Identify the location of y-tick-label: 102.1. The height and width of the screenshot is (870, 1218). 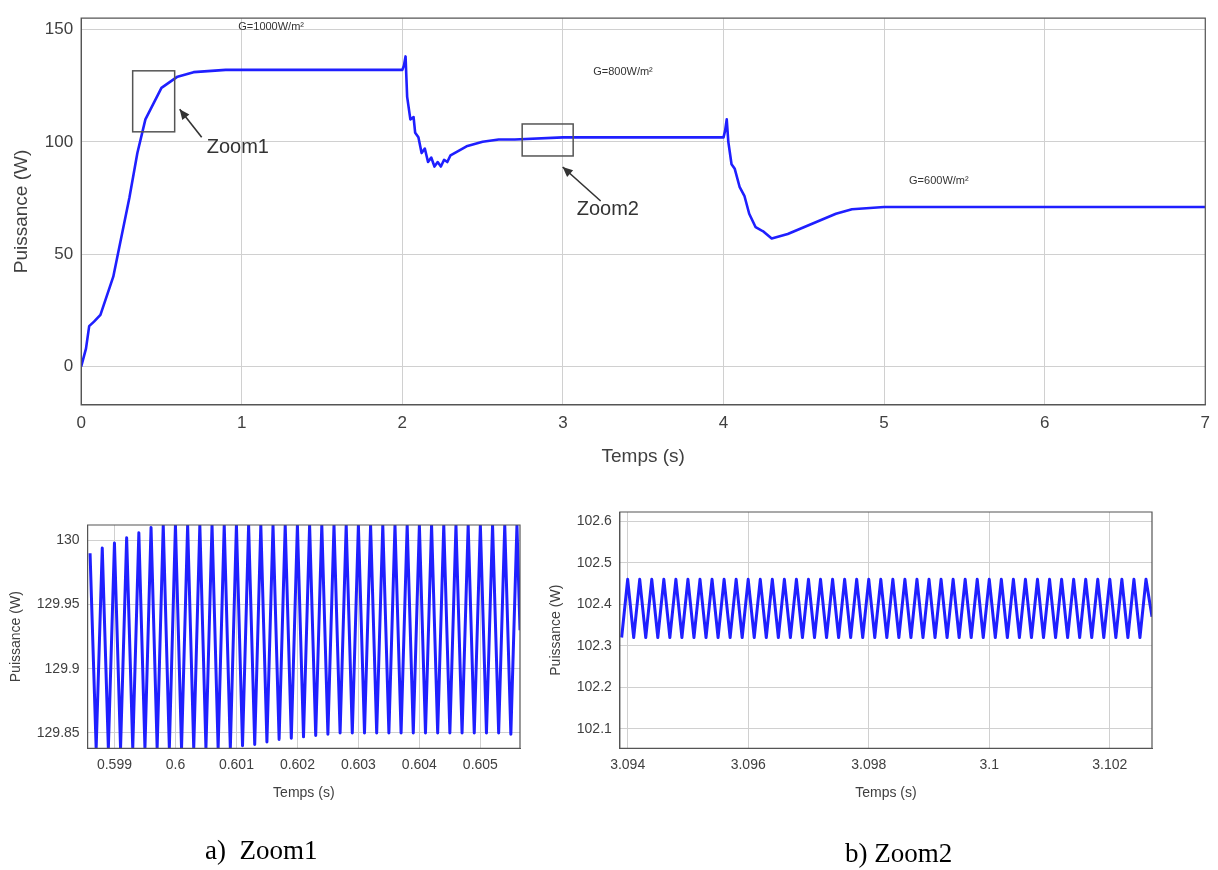
(594, 727).